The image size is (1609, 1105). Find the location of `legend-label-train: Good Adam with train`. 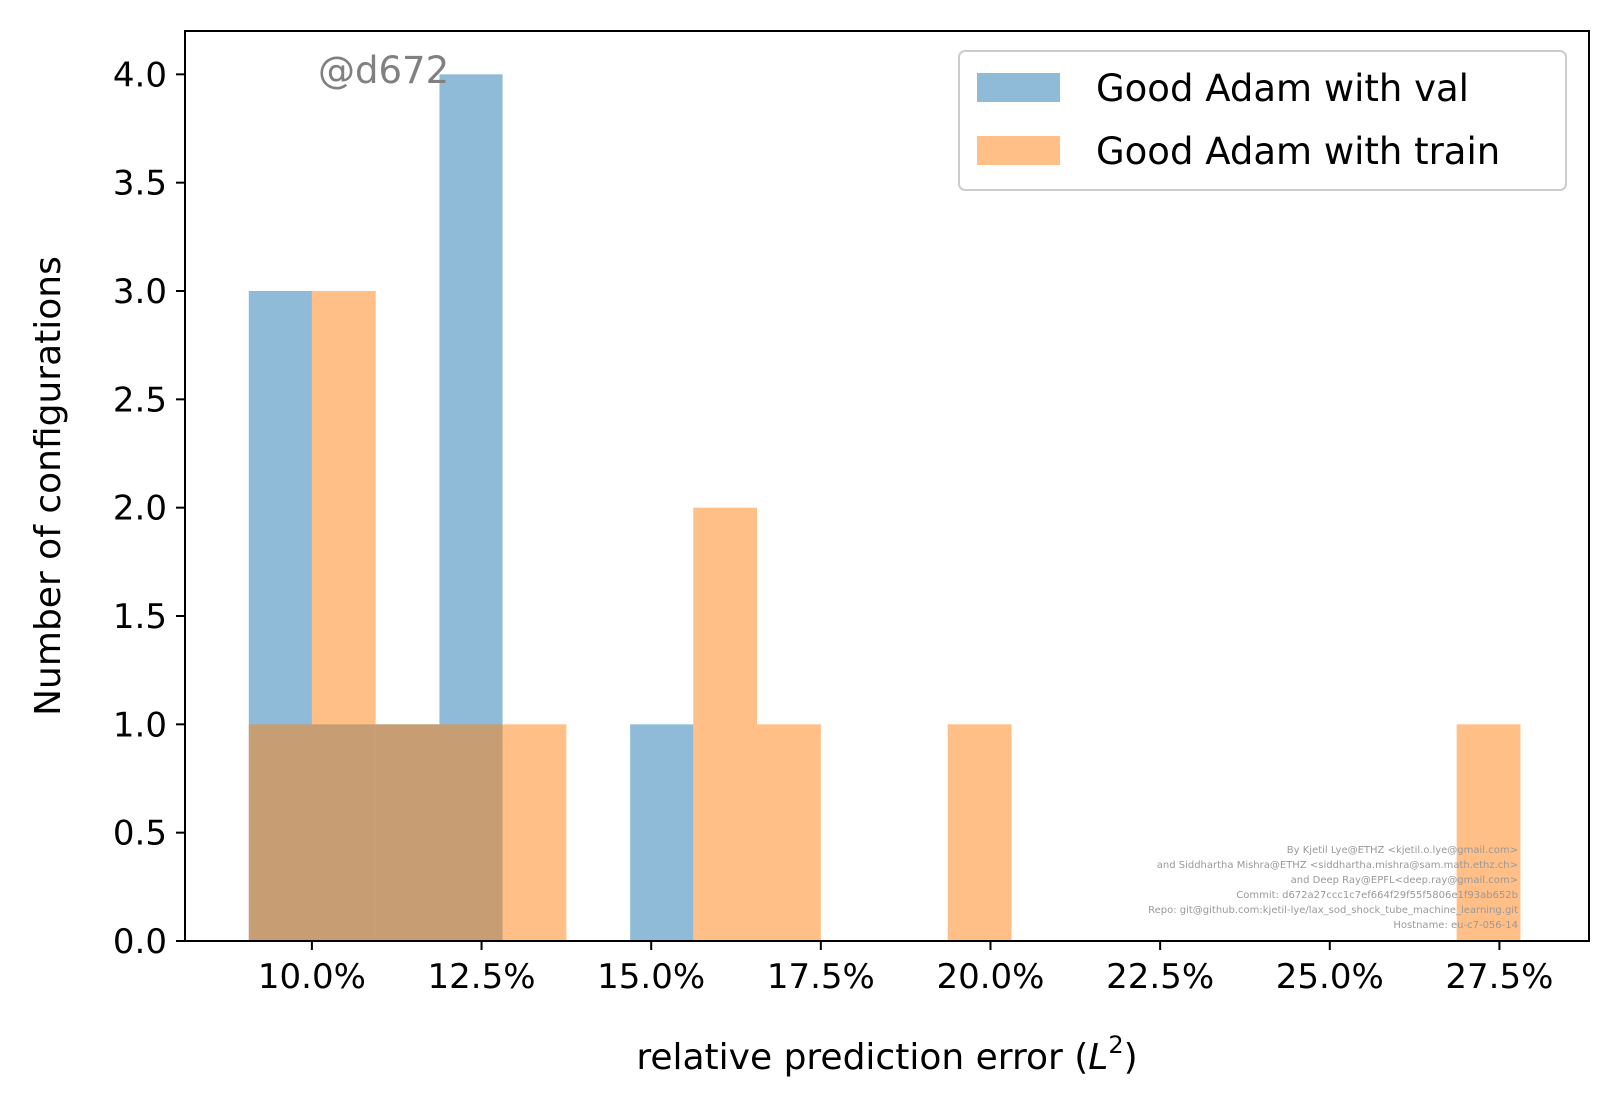

legend-label-train: Good Adam with train is located at coordinates (1298, 151).